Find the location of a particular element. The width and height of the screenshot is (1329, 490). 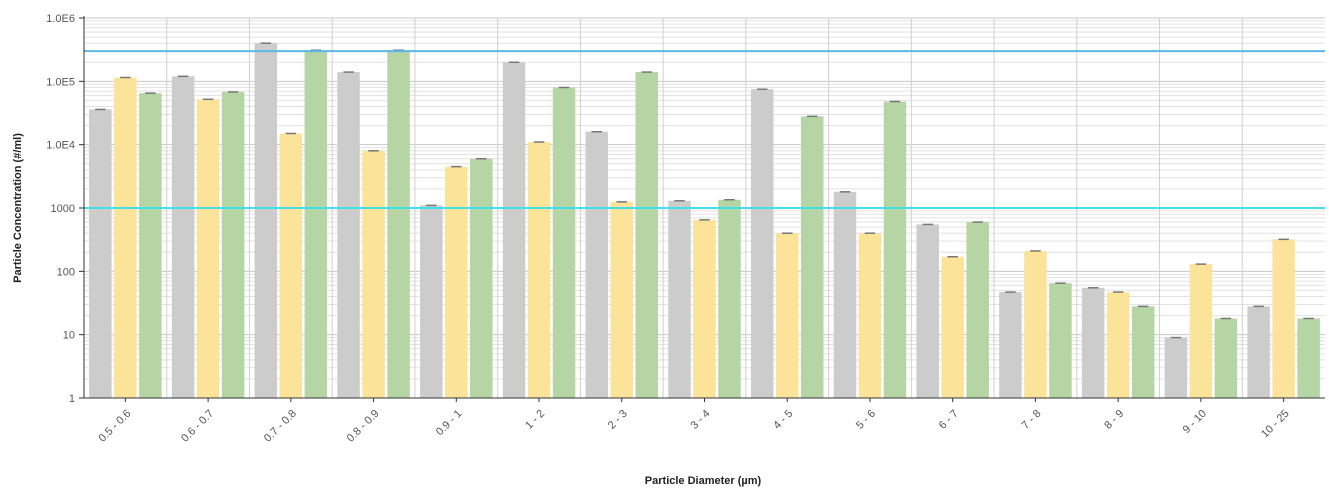

x-tick-label: 7 - 8 is located at coordinates (1032, 420).